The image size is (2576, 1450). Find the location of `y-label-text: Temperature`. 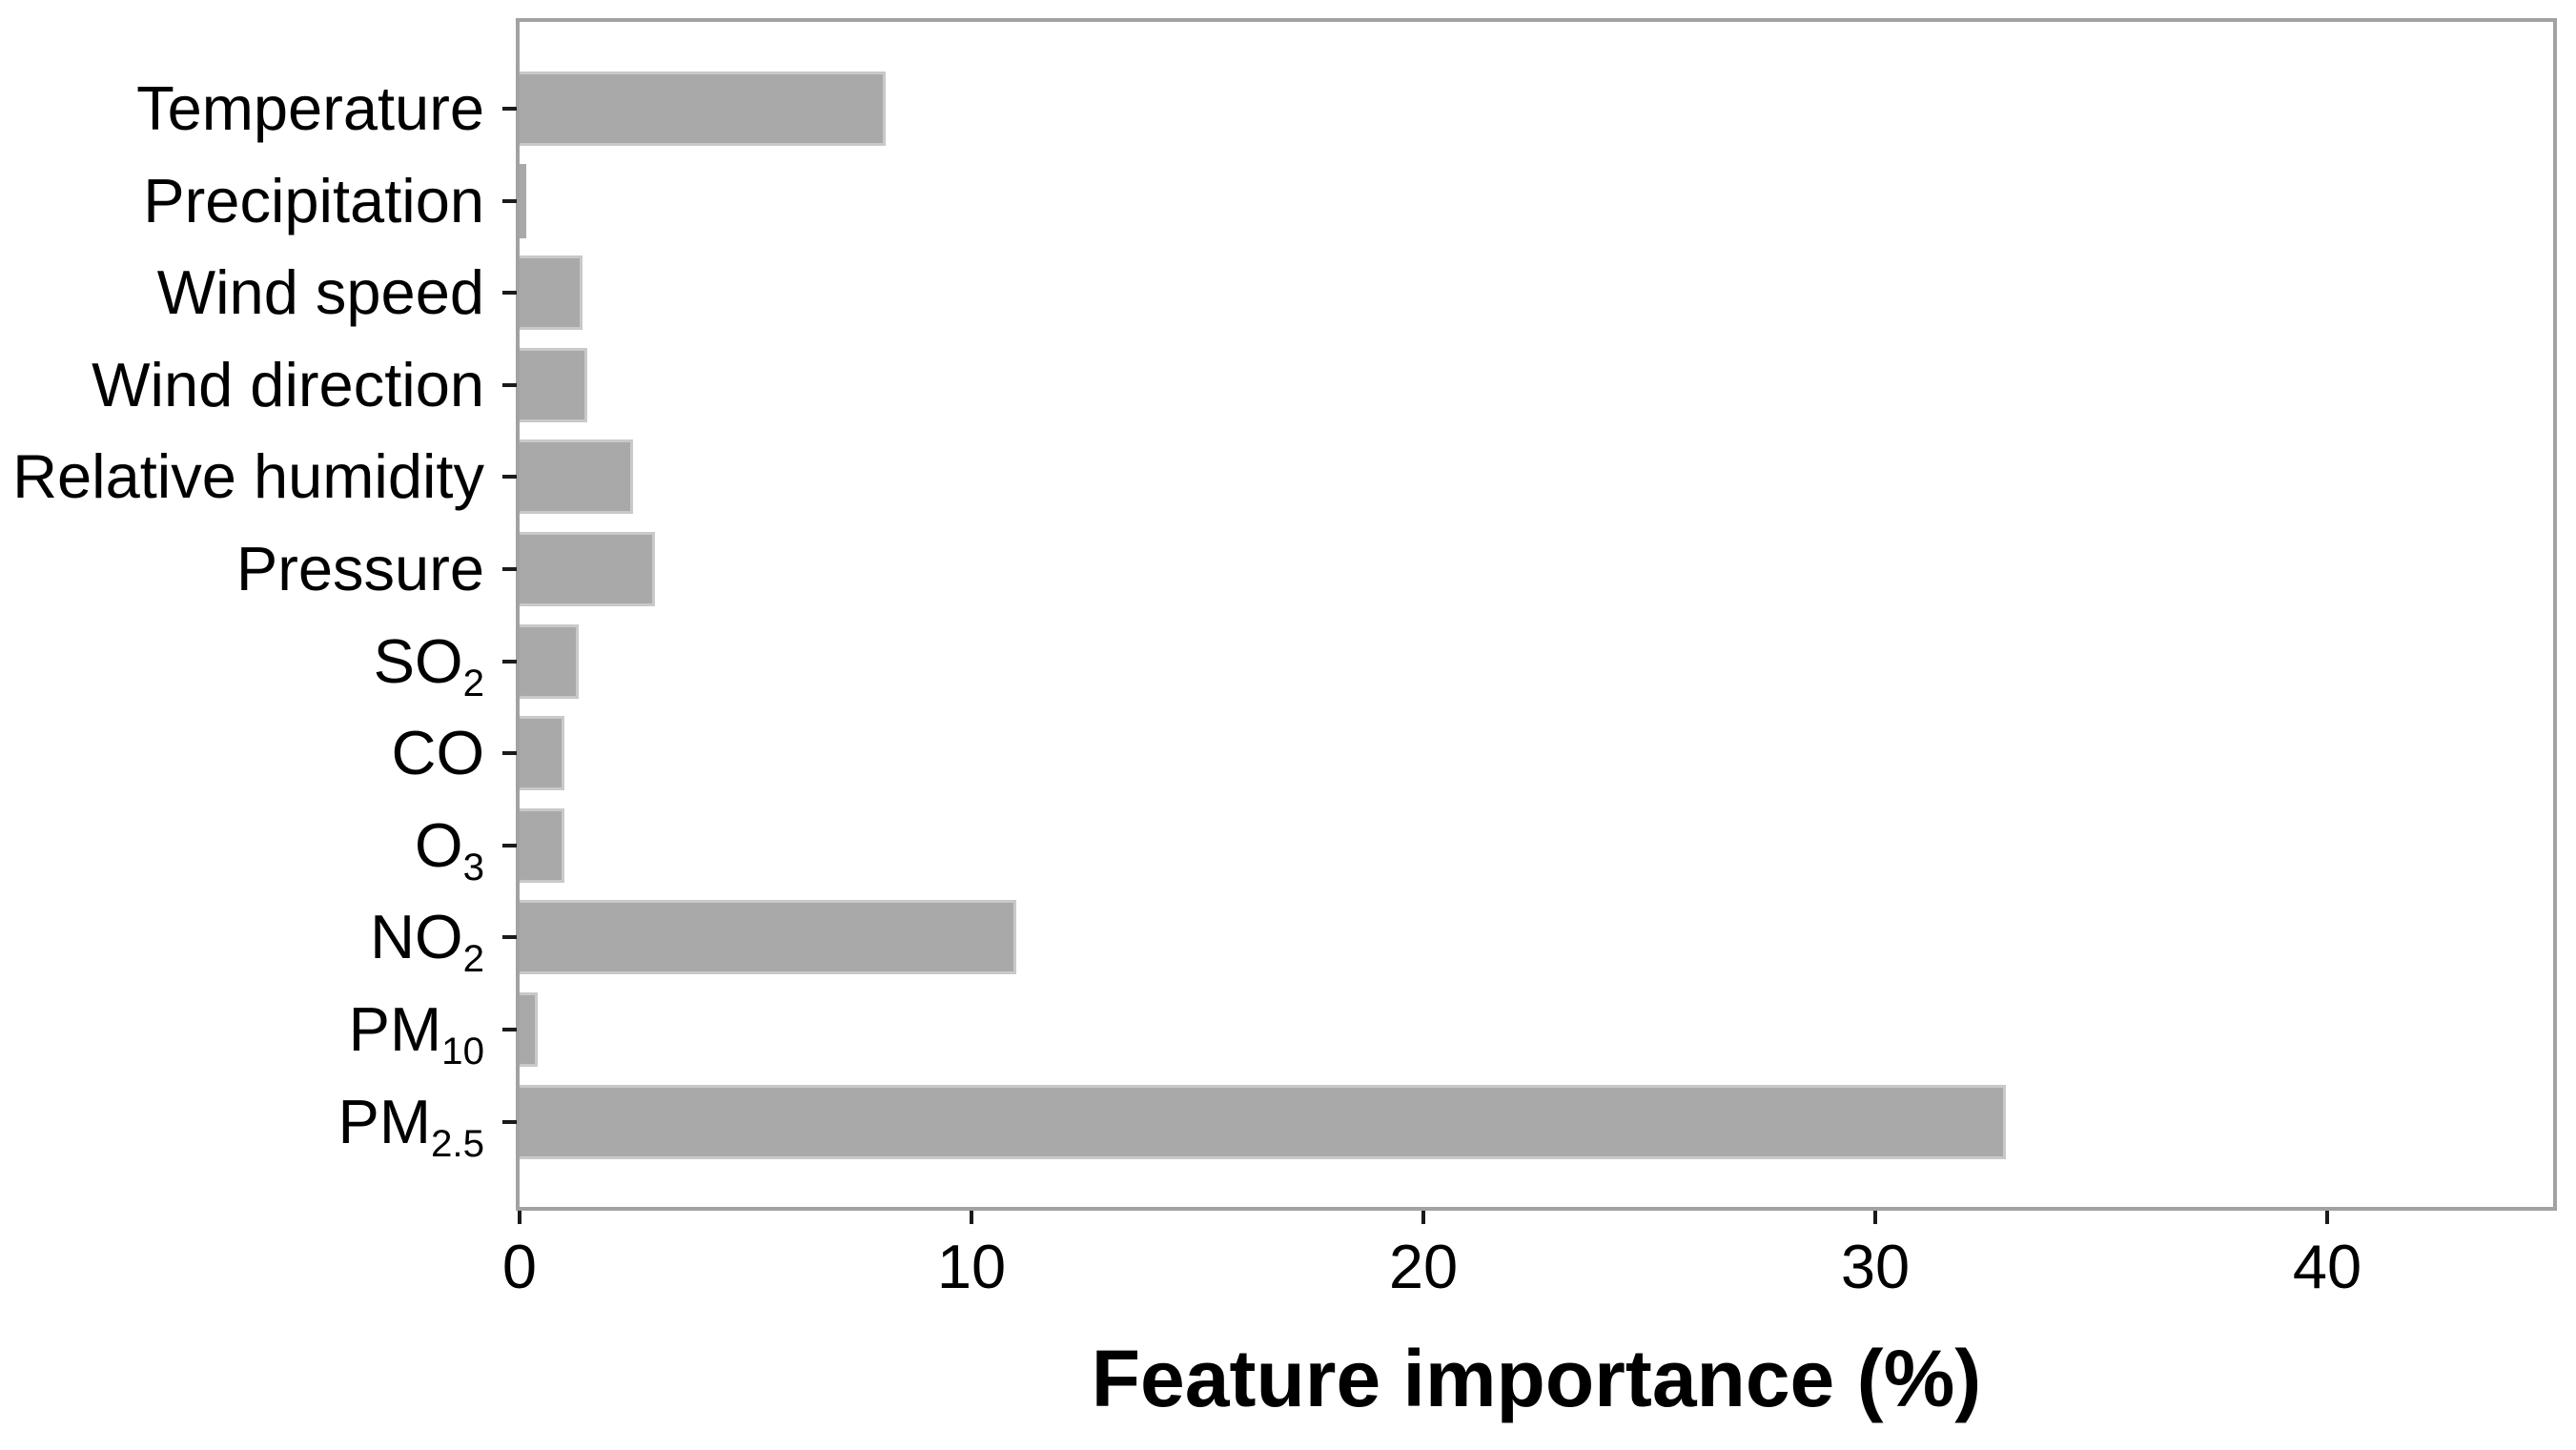

y-label-text: Temperature is located at coordinates (310, 108).